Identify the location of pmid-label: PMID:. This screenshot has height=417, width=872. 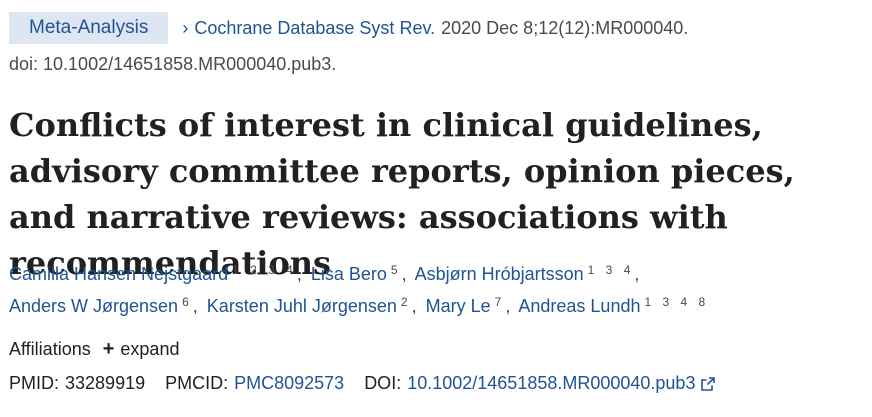
(34, 383).